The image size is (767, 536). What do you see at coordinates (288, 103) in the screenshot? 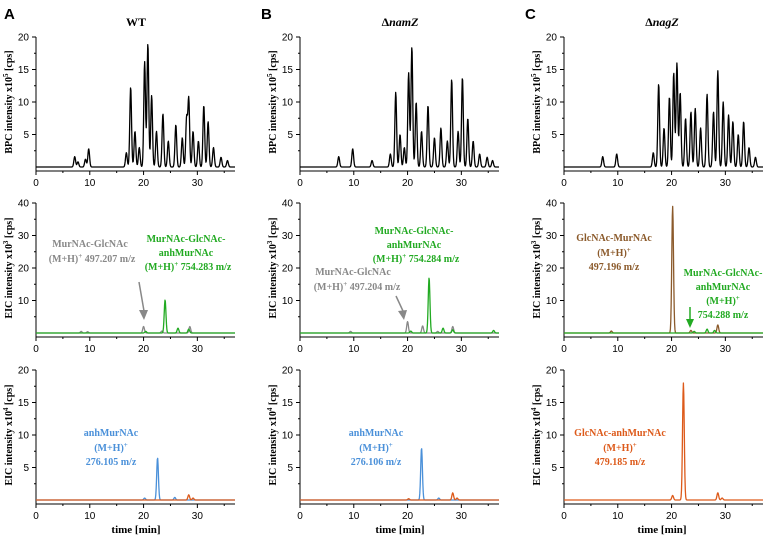
I see `b-bpc-y-tick-label: 10` at bounding box center [288, 103].